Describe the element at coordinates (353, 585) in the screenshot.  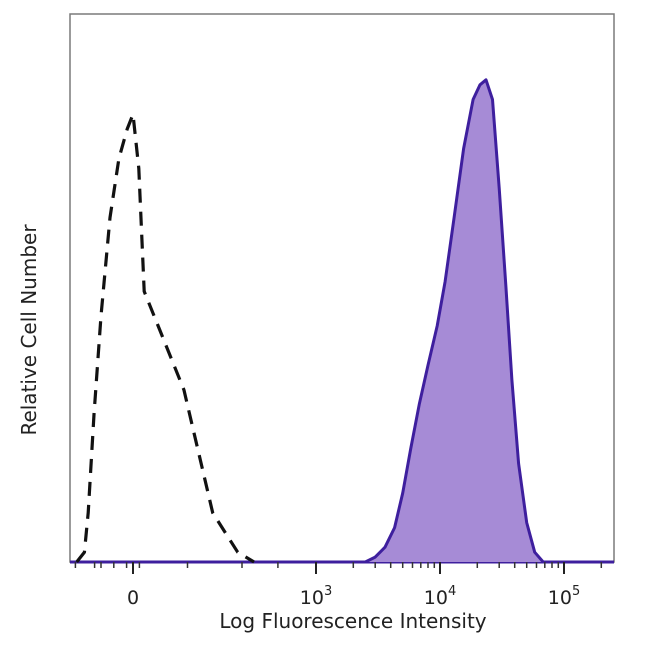
I see `x-axis-tick-labels: 0 10³ 10⁴ 10⁵` at that location.